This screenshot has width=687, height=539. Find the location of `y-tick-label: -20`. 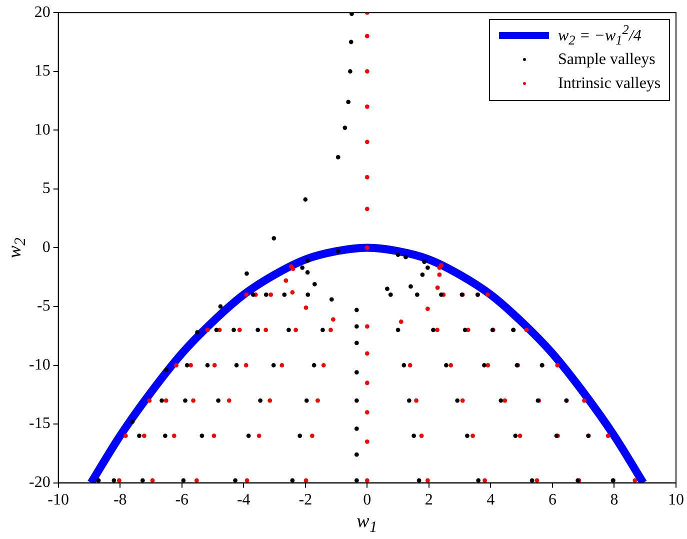

y-tick-label: -20 is located at coordinates (39, 483).